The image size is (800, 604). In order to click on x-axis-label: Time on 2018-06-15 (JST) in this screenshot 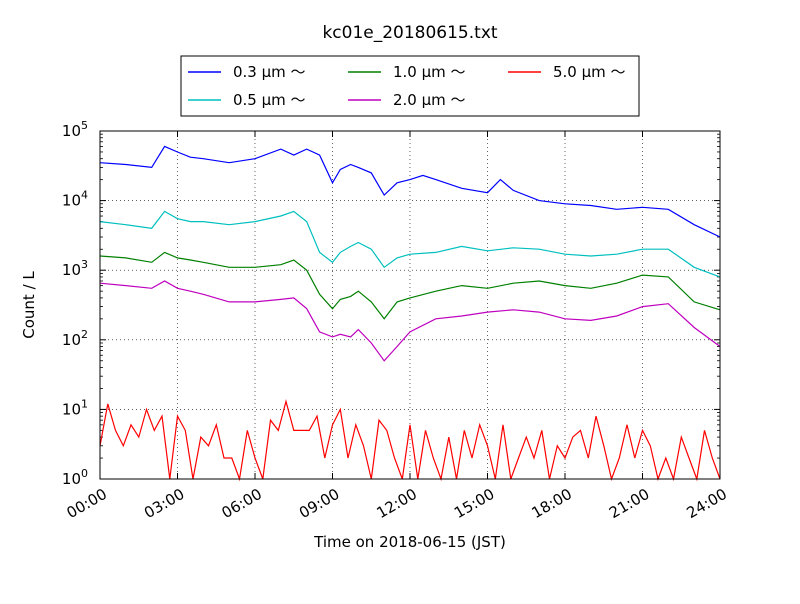, I will do `click(409, 542)`.